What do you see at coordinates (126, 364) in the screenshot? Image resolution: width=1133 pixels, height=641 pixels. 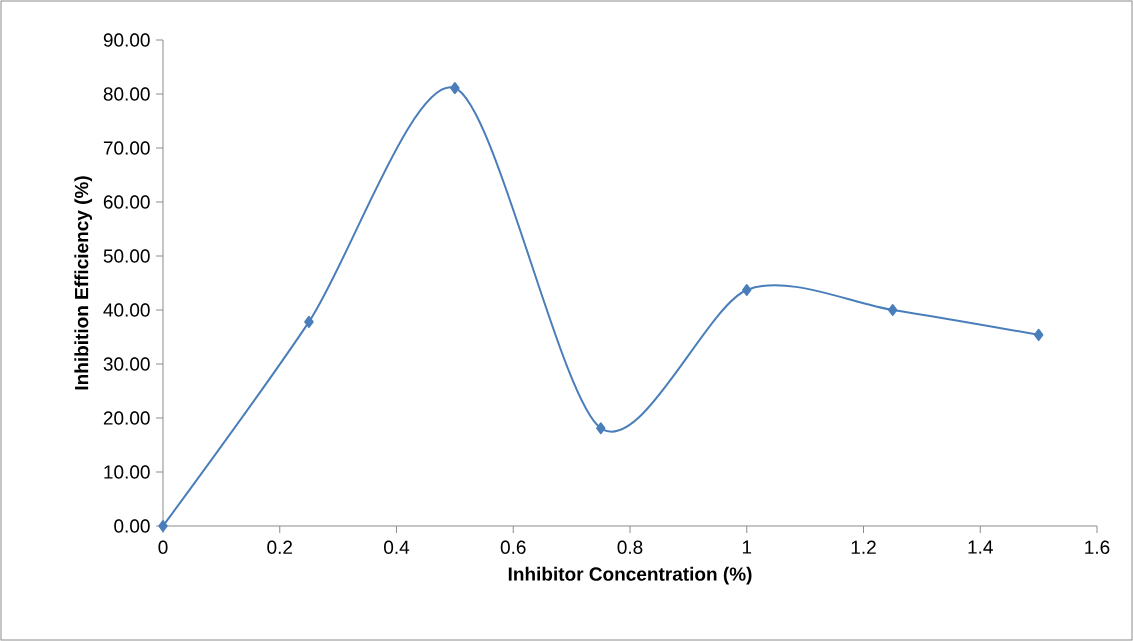 I see `y-tick-label: 30.00` at bounding box center [126, 364].